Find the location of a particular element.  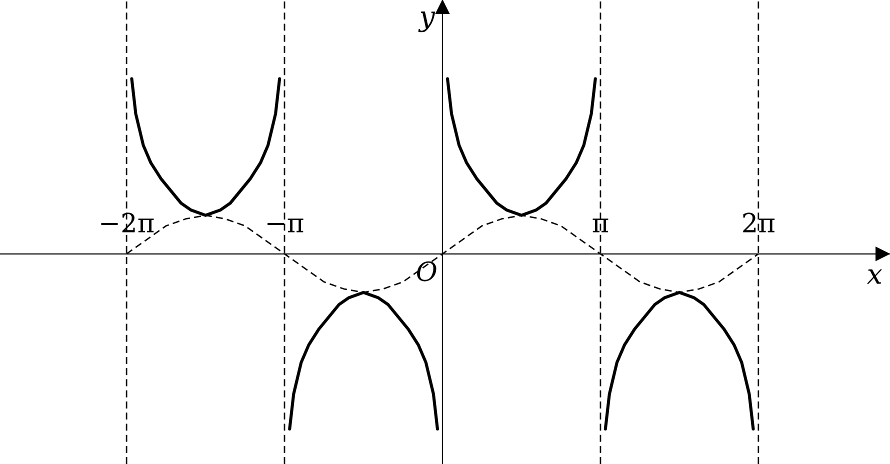

x-tick-label: 2π is located at coordinates (759, 222).